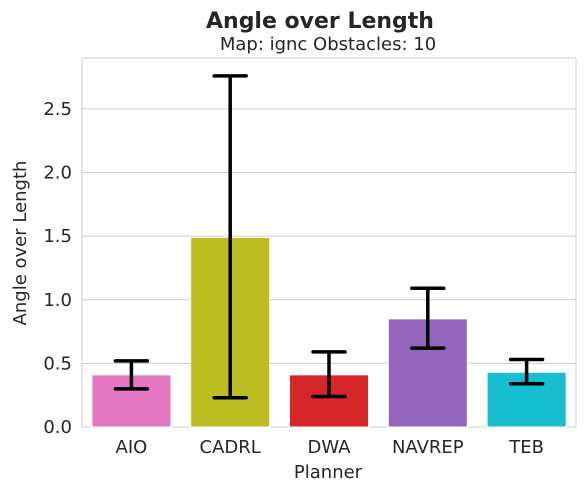 The width and height of the screenshot is (586, 492). Describe the element at coordinates (328, 472) in the screenshot. I see `x-axis-label: Planner` at that location.